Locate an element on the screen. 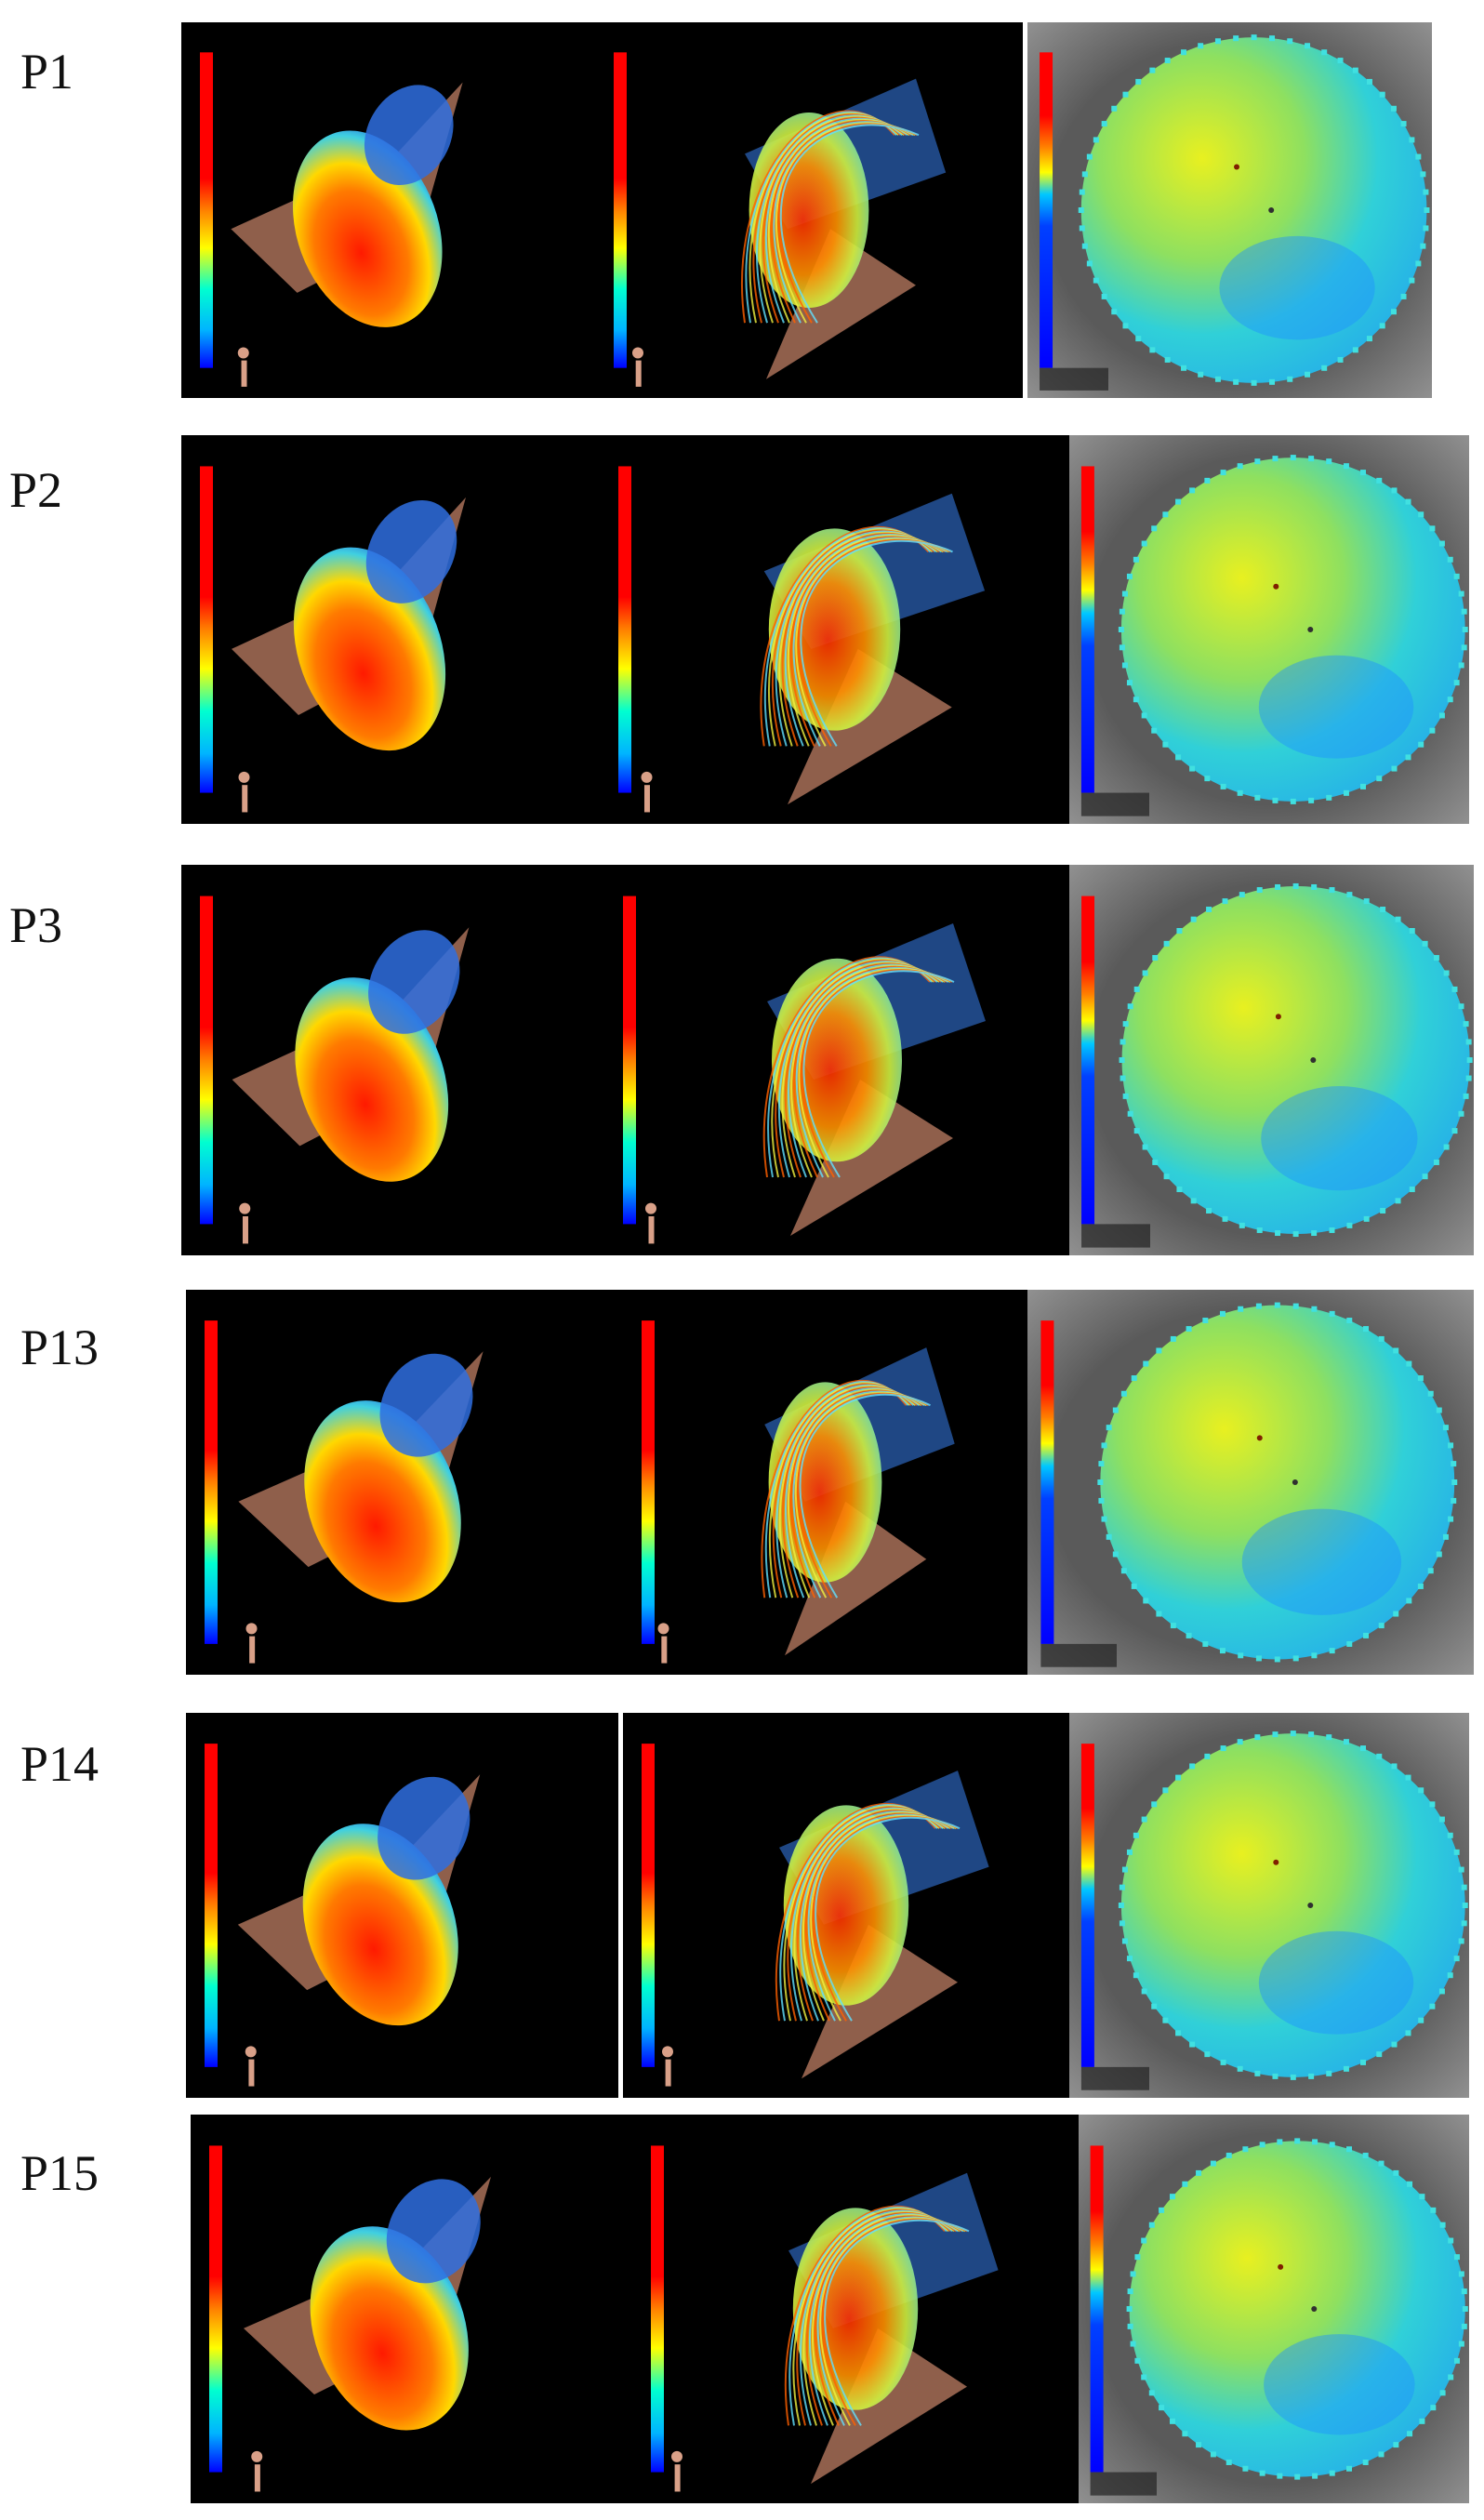 The height and width of the screenshot is (2520, 1484). row-label-p3: P3 is located at coordinates (36, 925).